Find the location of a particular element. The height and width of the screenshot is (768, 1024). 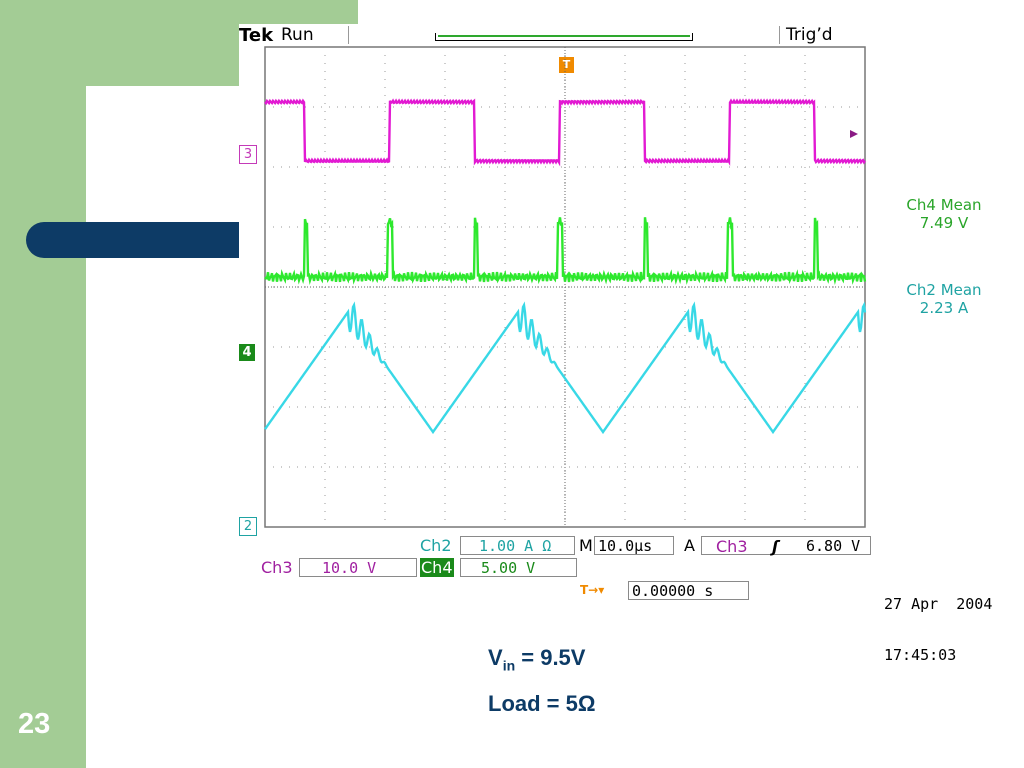

capture-time: 17:45:03 is located at coordinates (920, 655).